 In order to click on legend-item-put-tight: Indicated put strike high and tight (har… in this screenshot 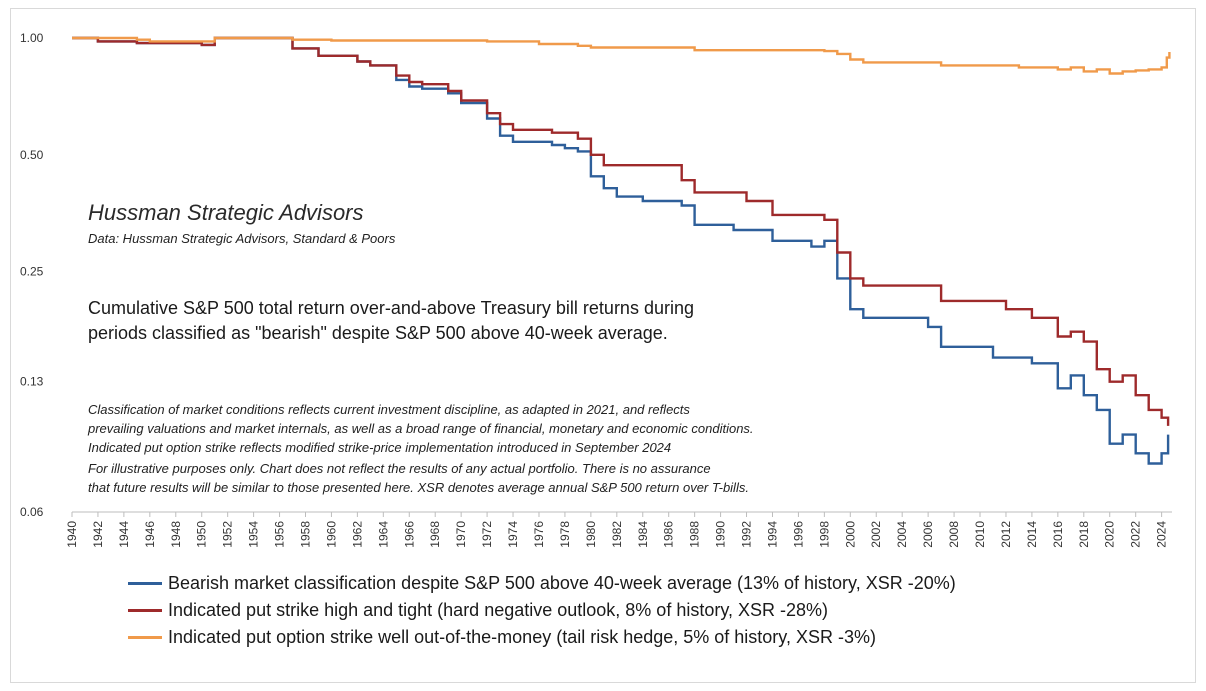, I will do `click(542, 610)`.